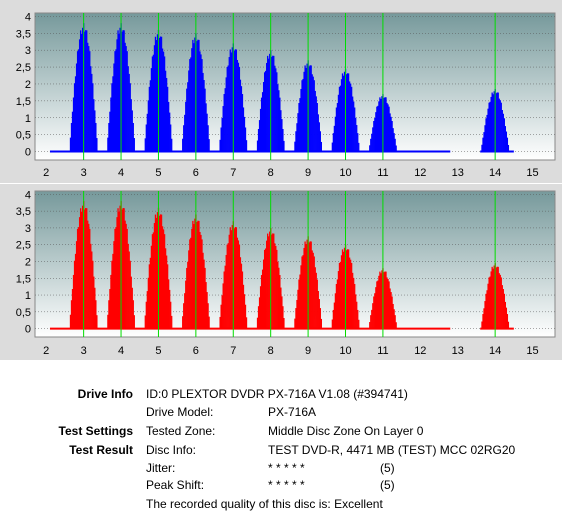 This screenshot has width=562, height=525. Describe the element at coordinates (23, 246) in the screenshot. I see `y-tick-label: 2,5` at that location.